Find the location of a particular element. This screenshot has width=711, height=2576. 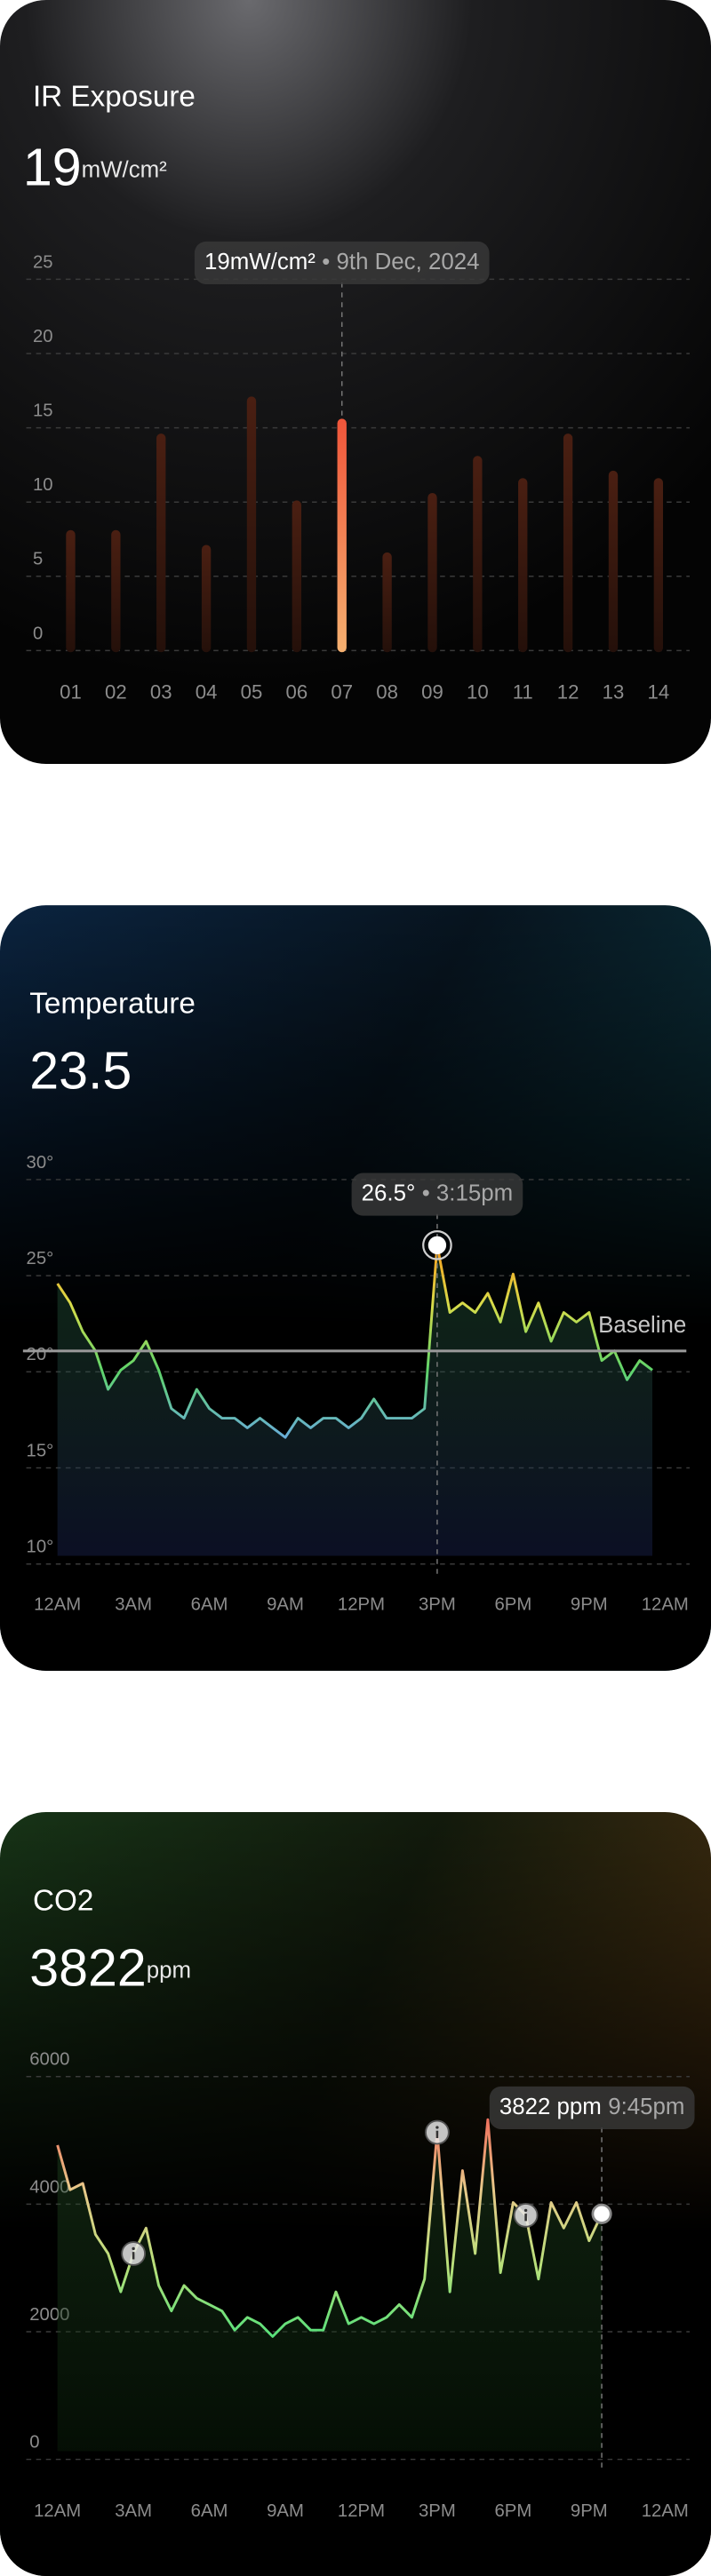

bar-highlight is located at coordinates (342, 535).